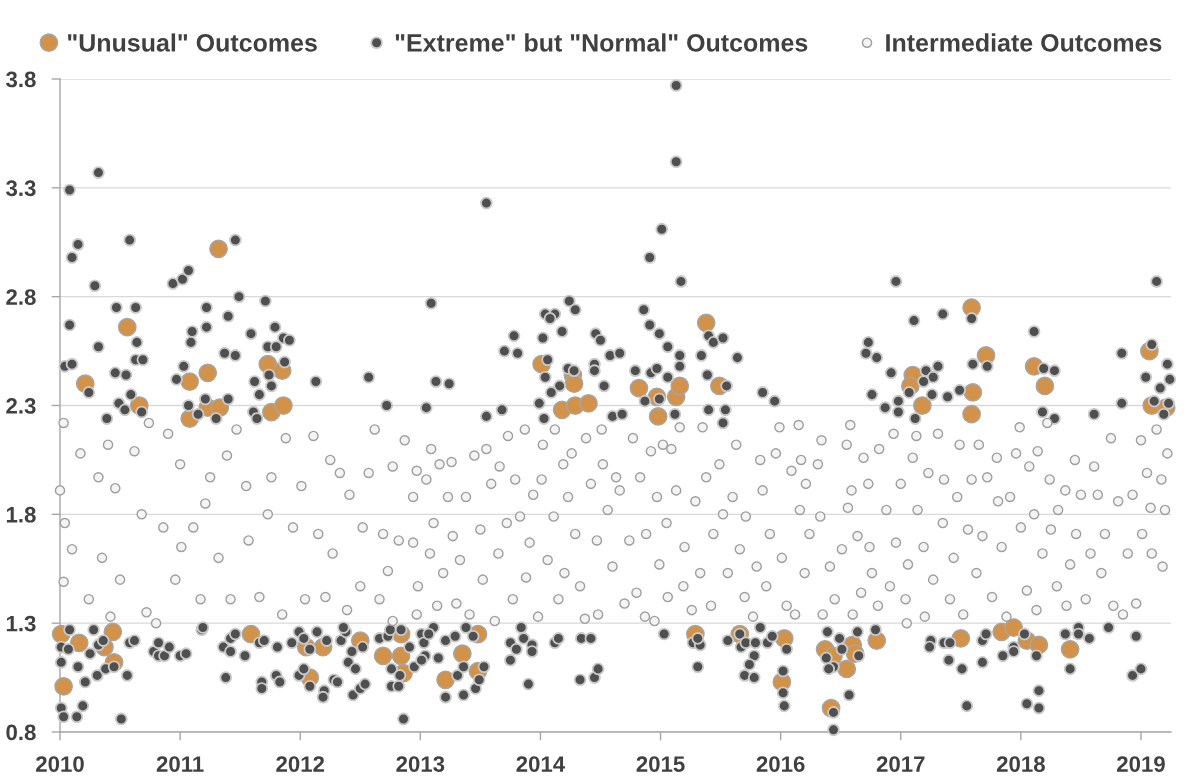  What do you see at coordinates (780, 764) in the screenshot?
I see `x-tick-label: 2016` at bounding box center [780, 764].